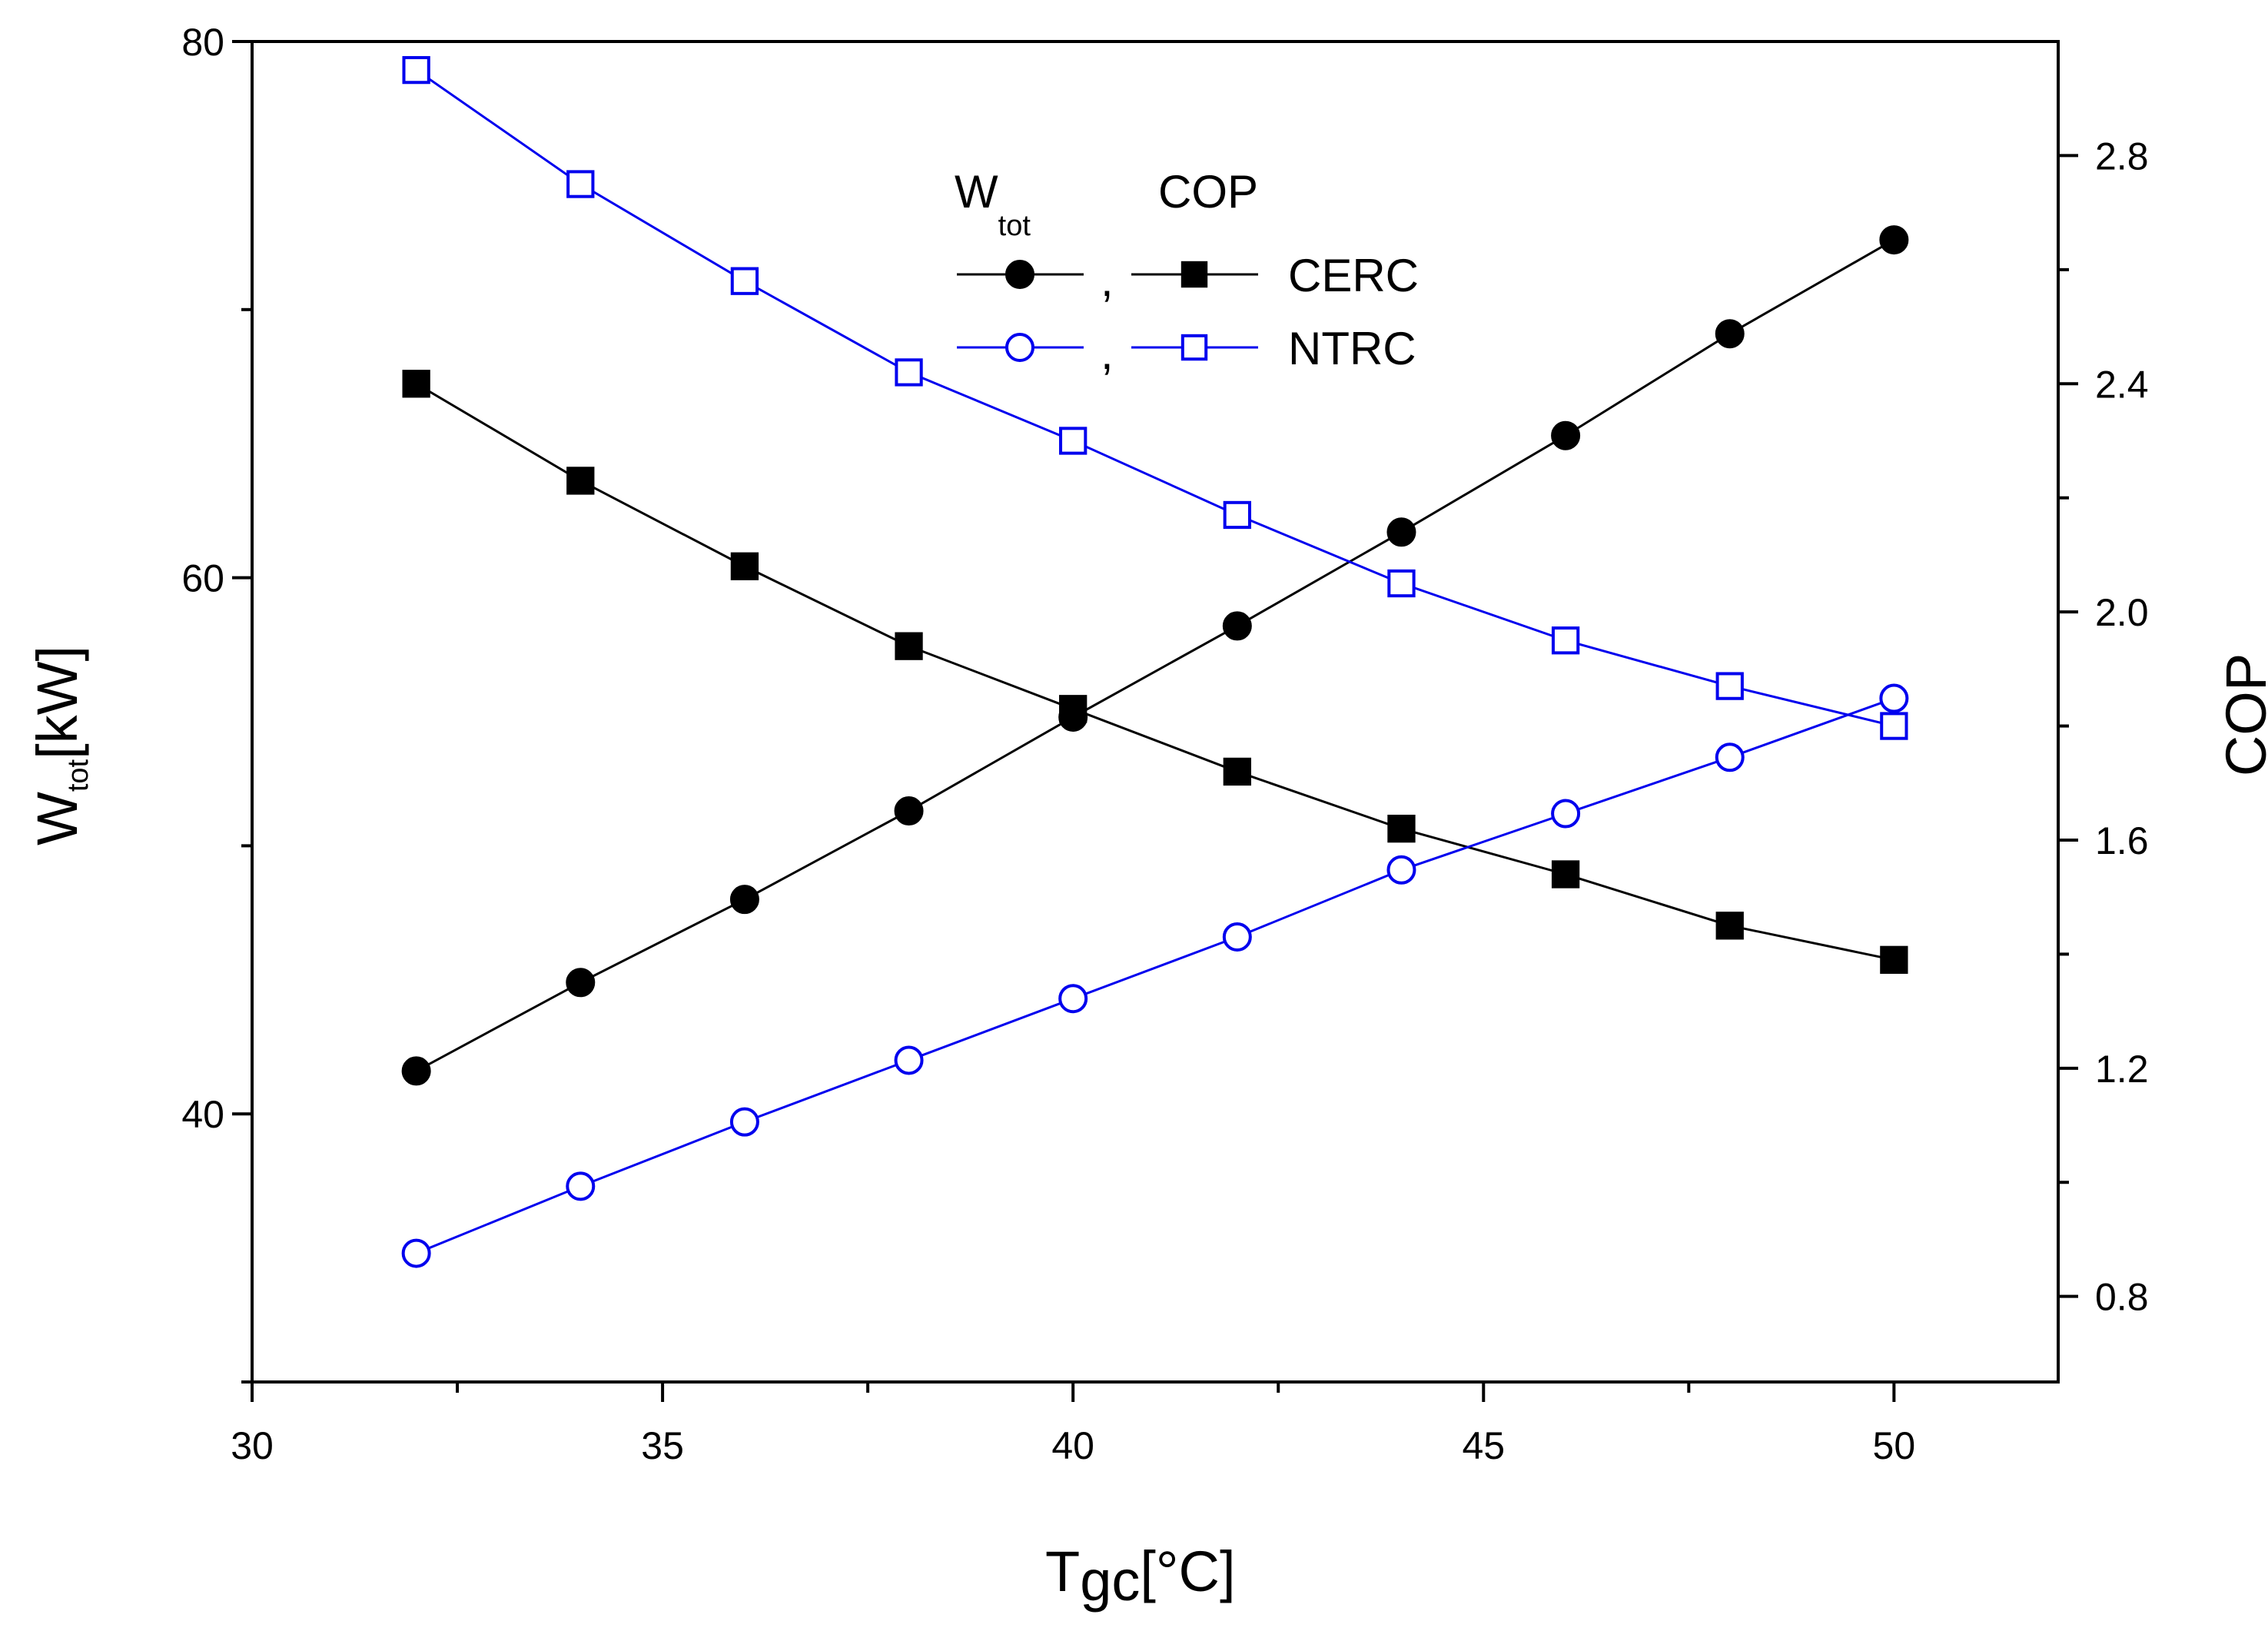 This screenshot has width=2268, height=1631. What do you see at coordinates (1208, 192) in the screenshot?
I see `legend-header-cop: COP` at bounding box center [1208, 192].